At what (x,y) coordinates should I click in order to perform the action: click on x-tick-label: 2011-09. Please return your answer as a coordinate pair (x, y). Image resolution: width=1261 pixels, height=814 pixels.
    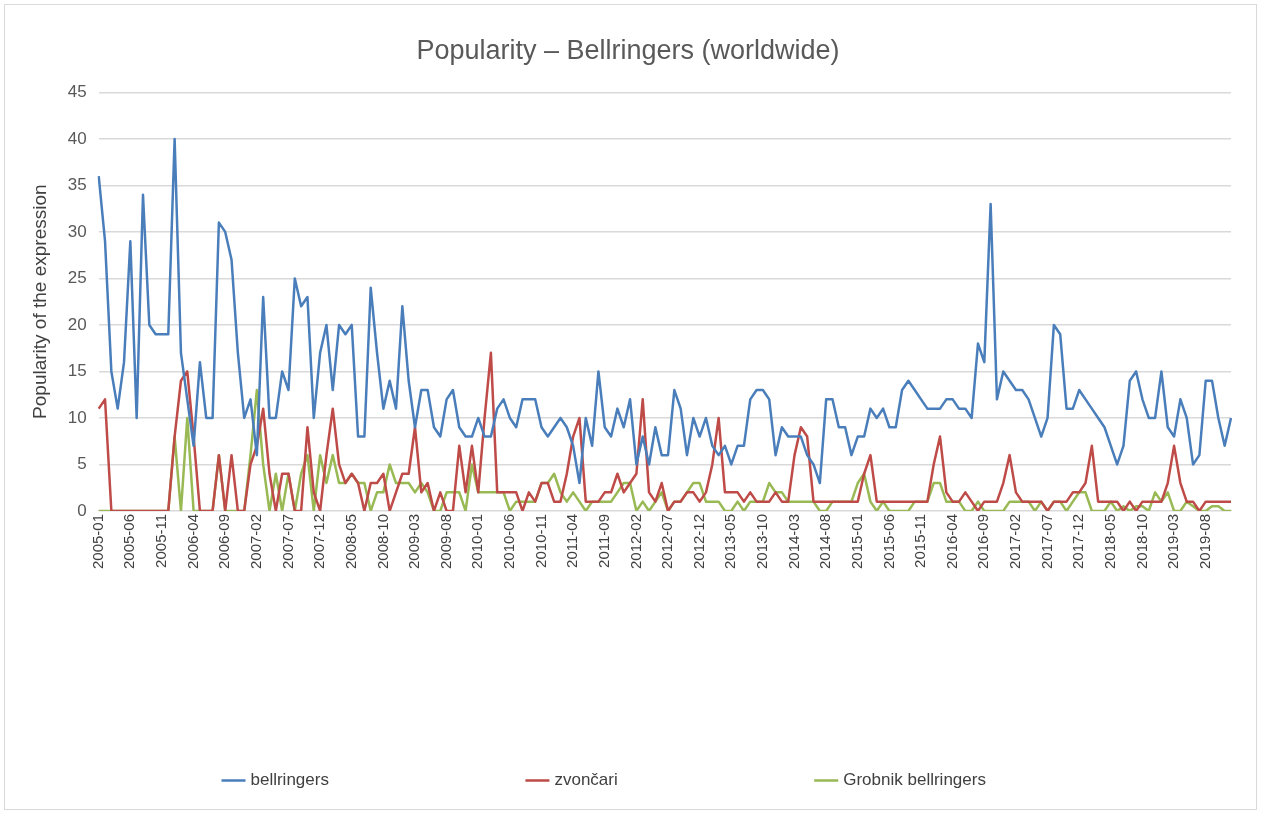
    Looking at the image, I should click on (603, 540).